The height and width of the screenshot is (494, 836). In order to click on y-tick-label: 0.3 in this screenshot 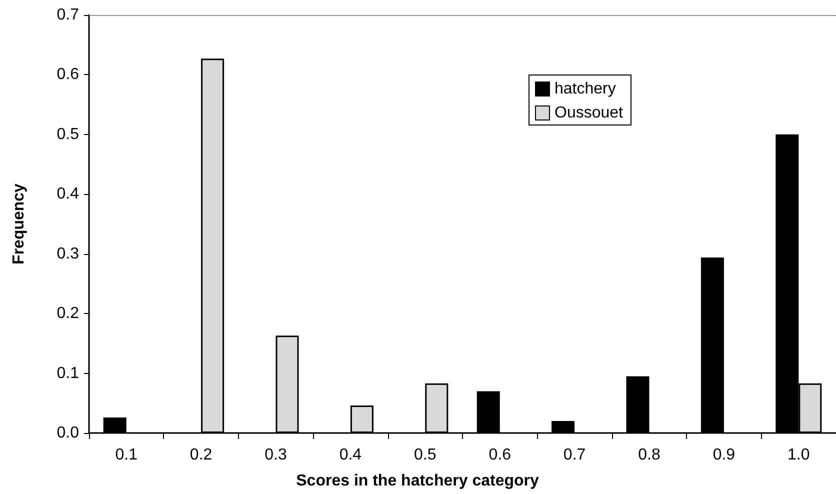, I will do `click(68, 253)`.